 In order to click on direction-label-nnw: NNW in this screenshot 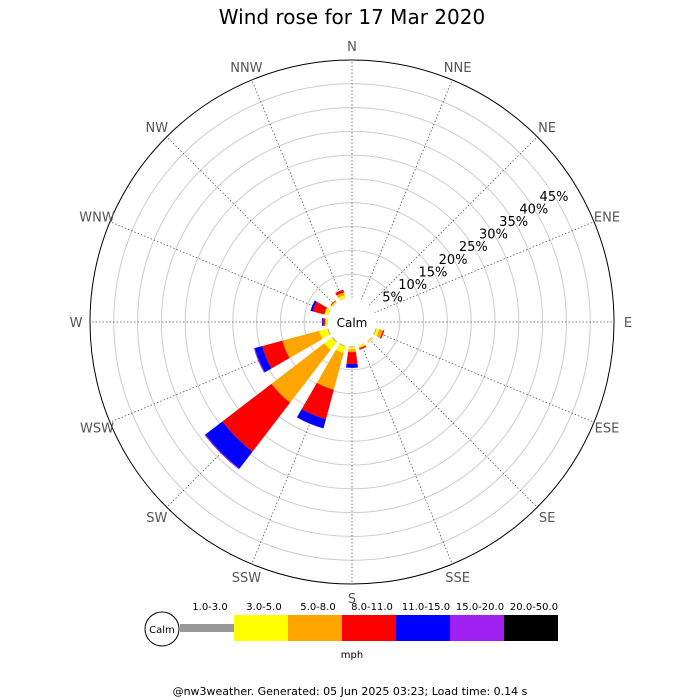, I will do `click(246, 68)`.